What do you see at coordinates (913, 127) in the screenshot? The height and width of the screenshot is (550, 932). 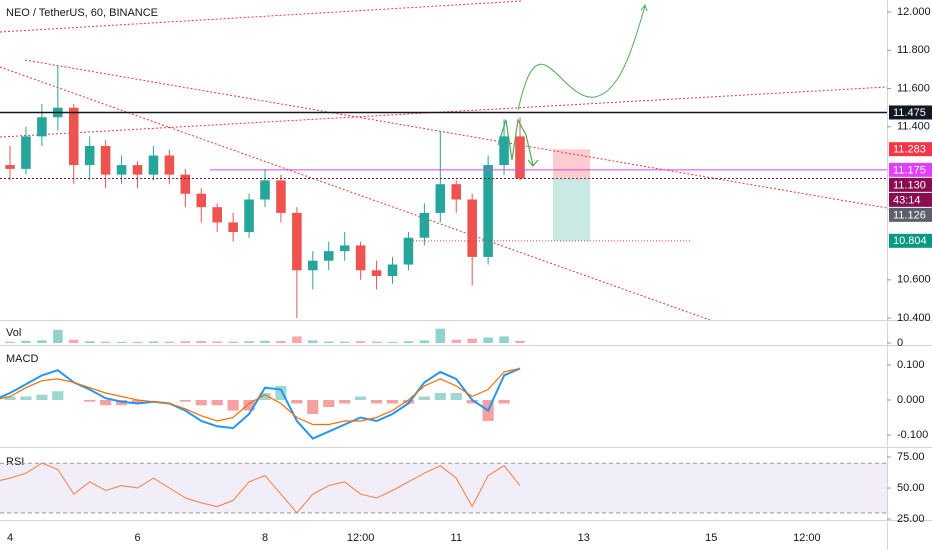 I see `y-tick-label: 11.400` at bounding box center [913, 127].